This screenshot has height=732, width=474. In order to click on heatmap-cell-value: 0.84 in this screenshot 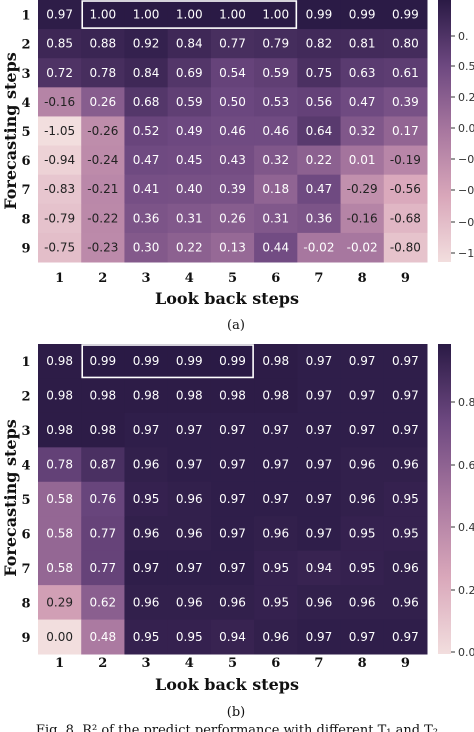, I will do `click(146, 73)`.